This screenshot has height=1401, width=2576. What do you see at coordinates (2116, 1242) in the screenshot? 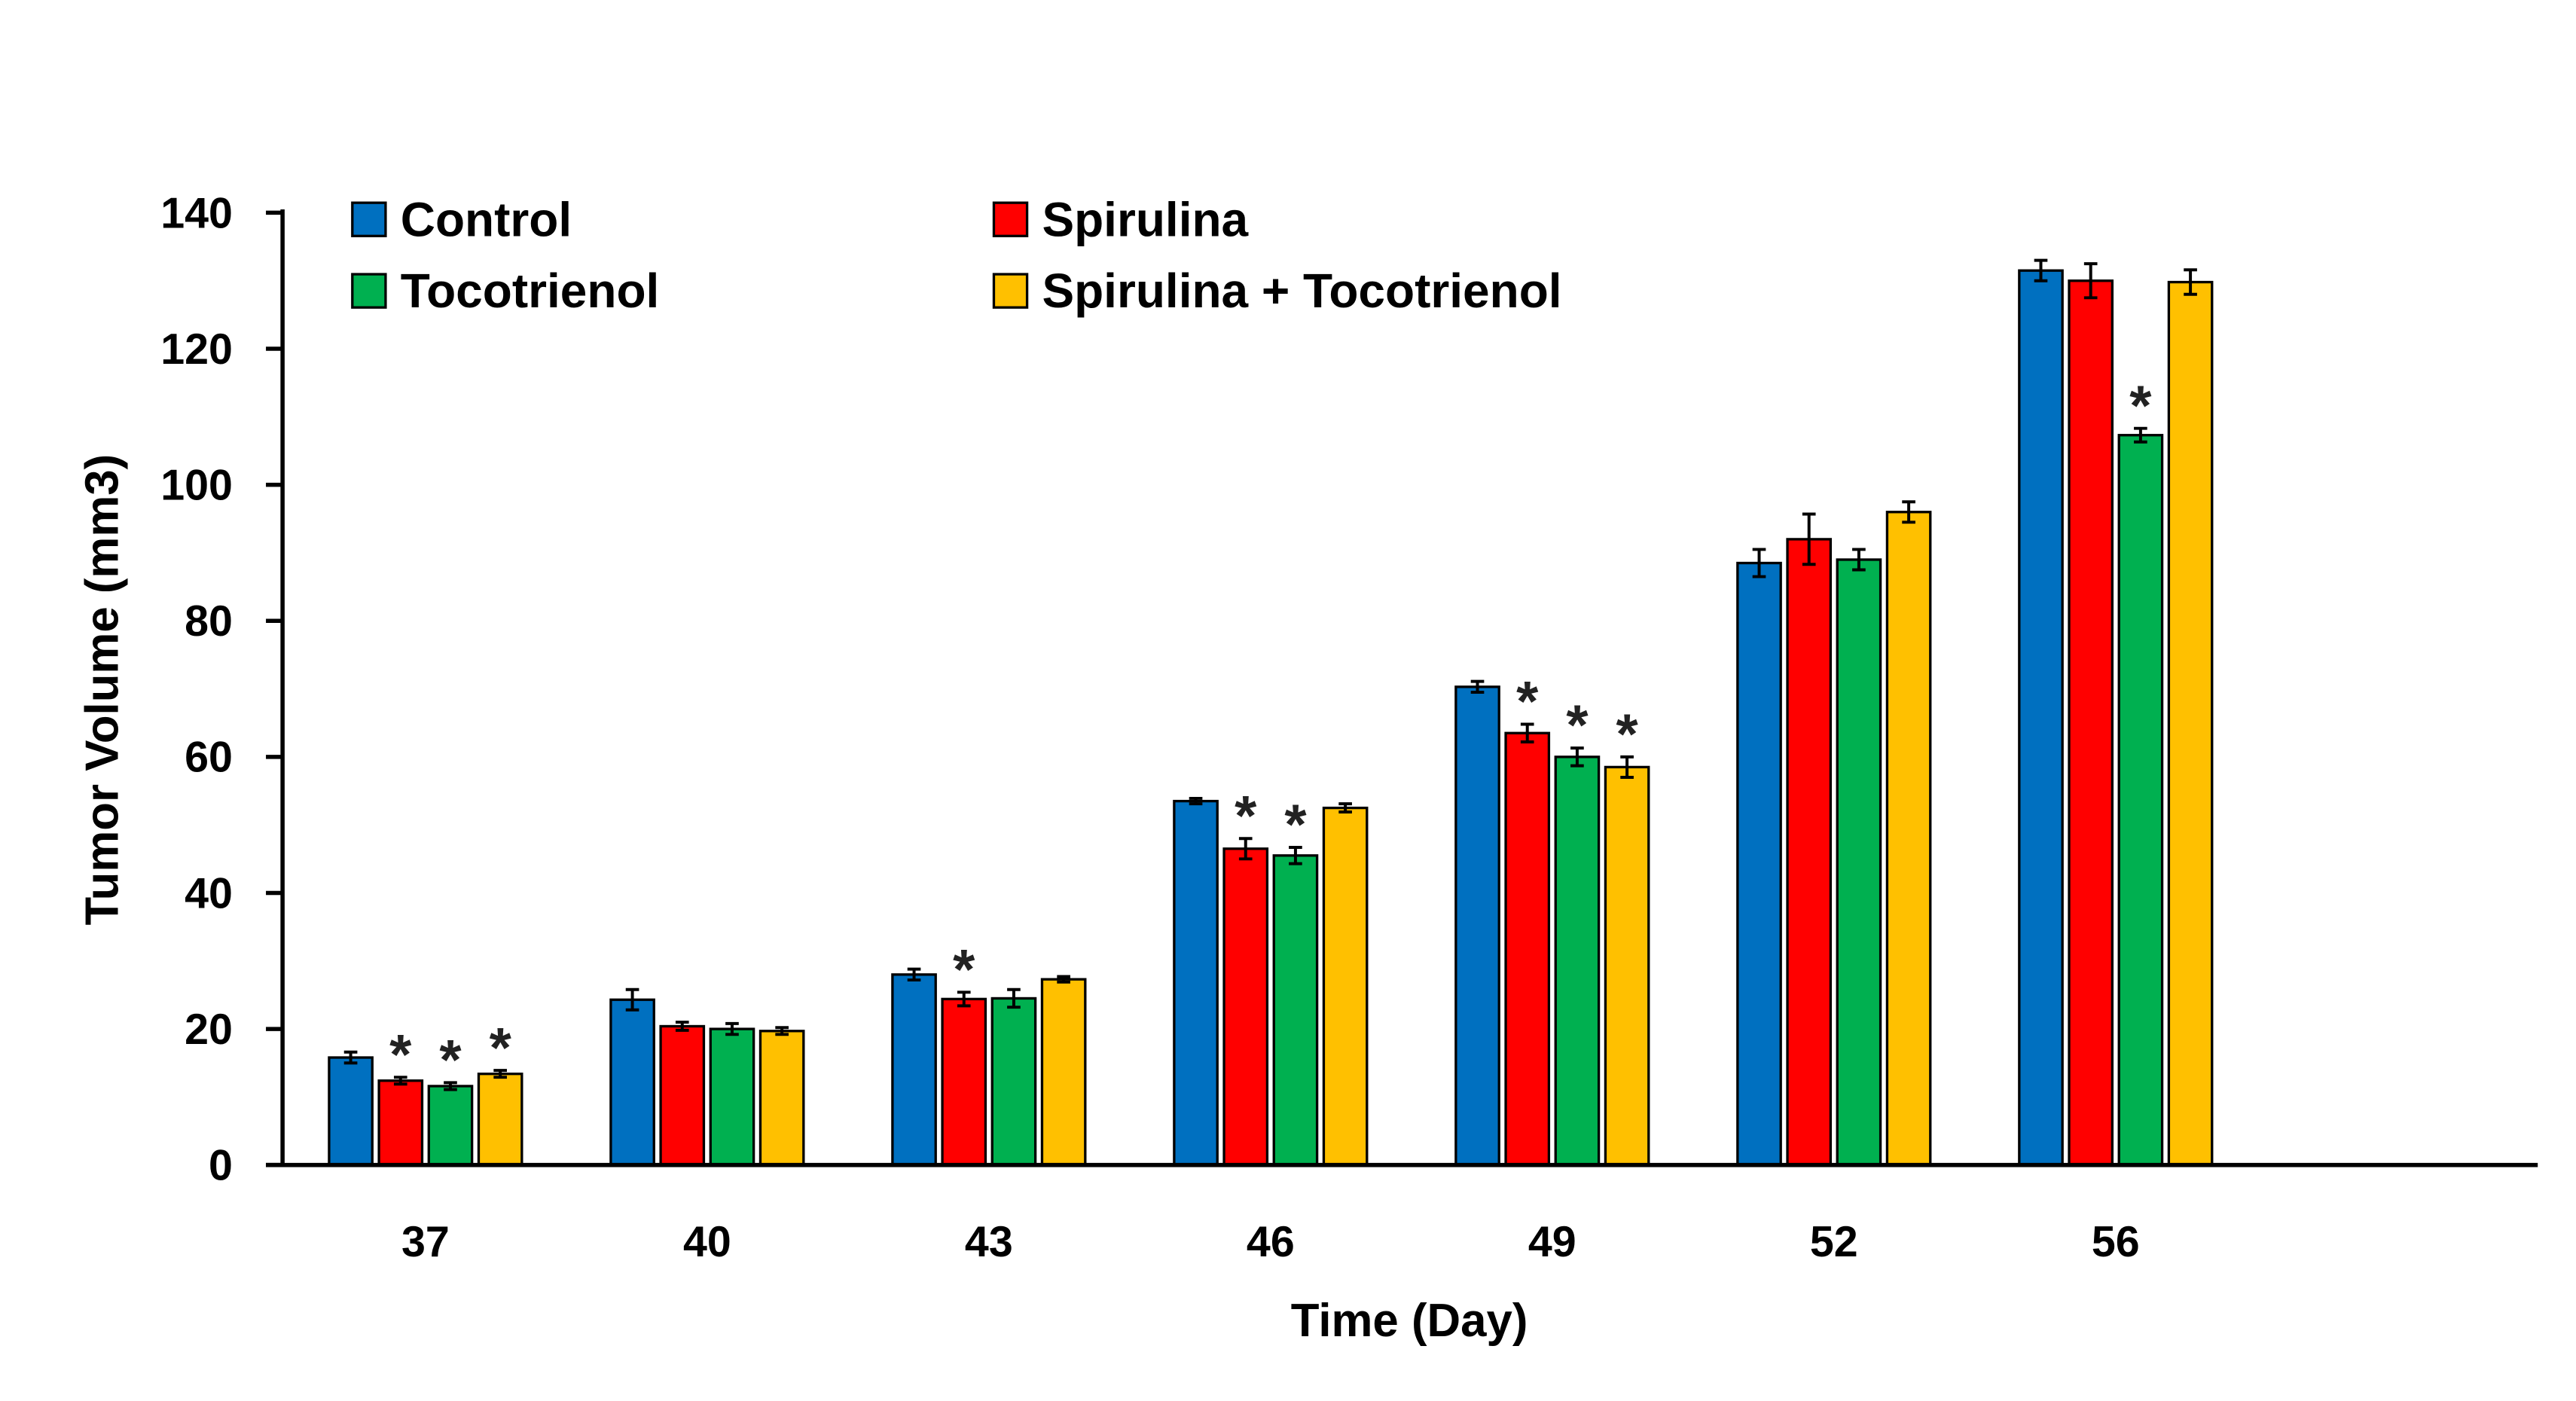
I see `x-tick-label: 56` at bounding box center [2116, 1242].